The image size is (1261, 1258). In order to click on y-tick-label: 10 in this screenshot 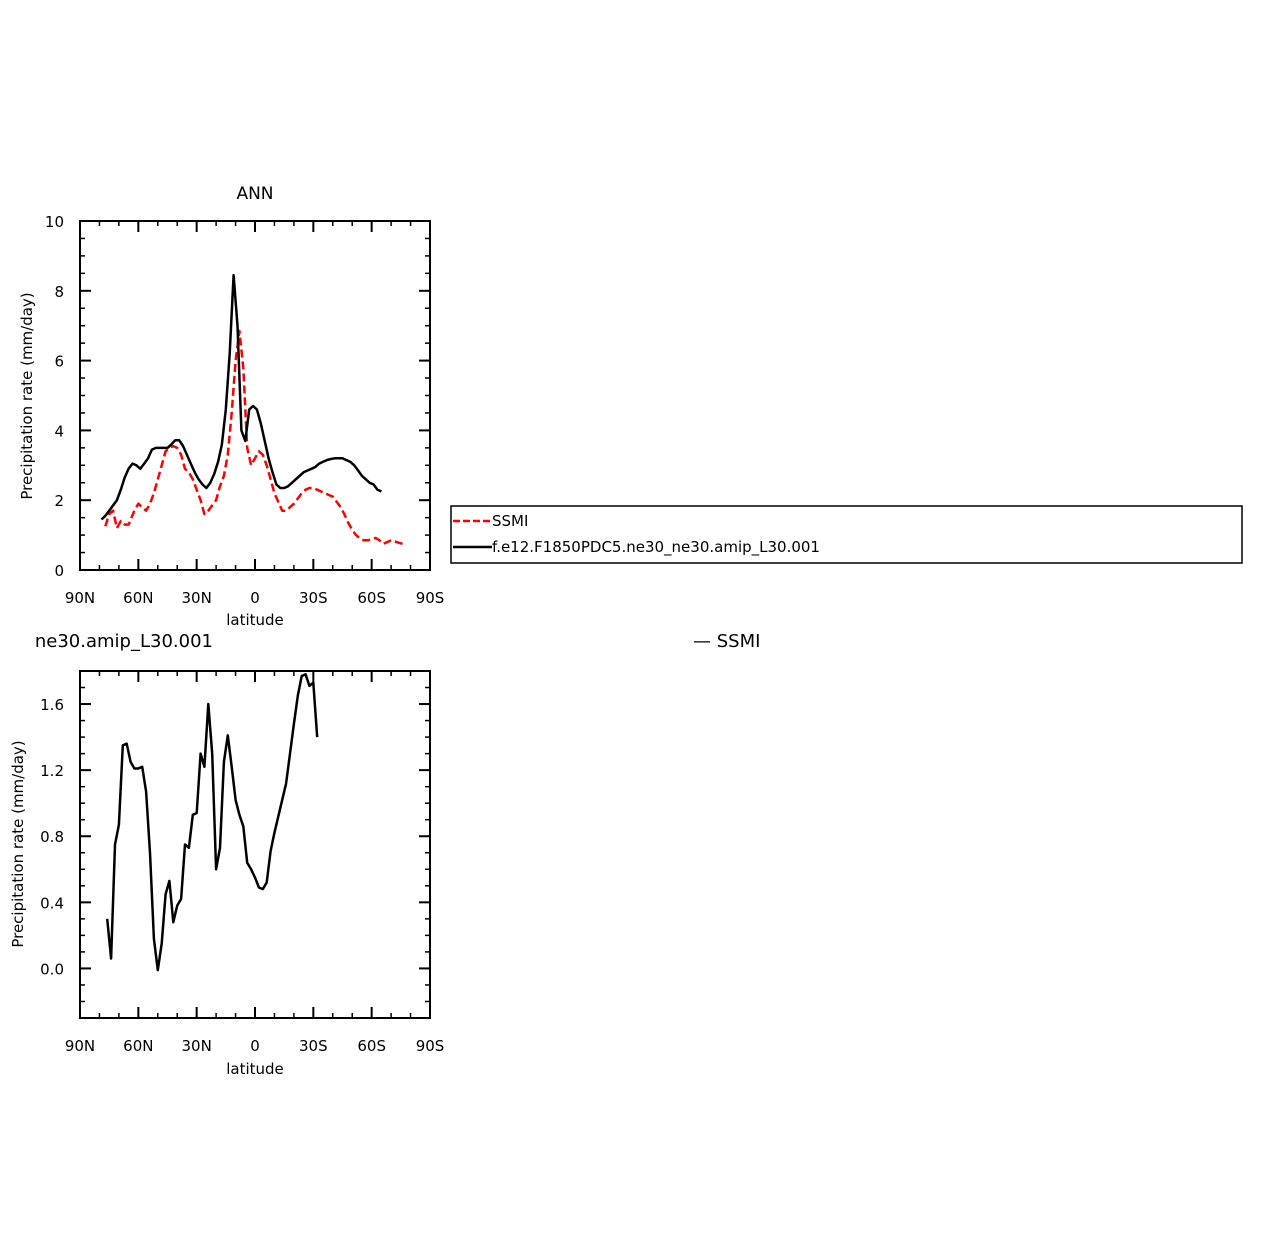, I will do `click(54, 222)`.